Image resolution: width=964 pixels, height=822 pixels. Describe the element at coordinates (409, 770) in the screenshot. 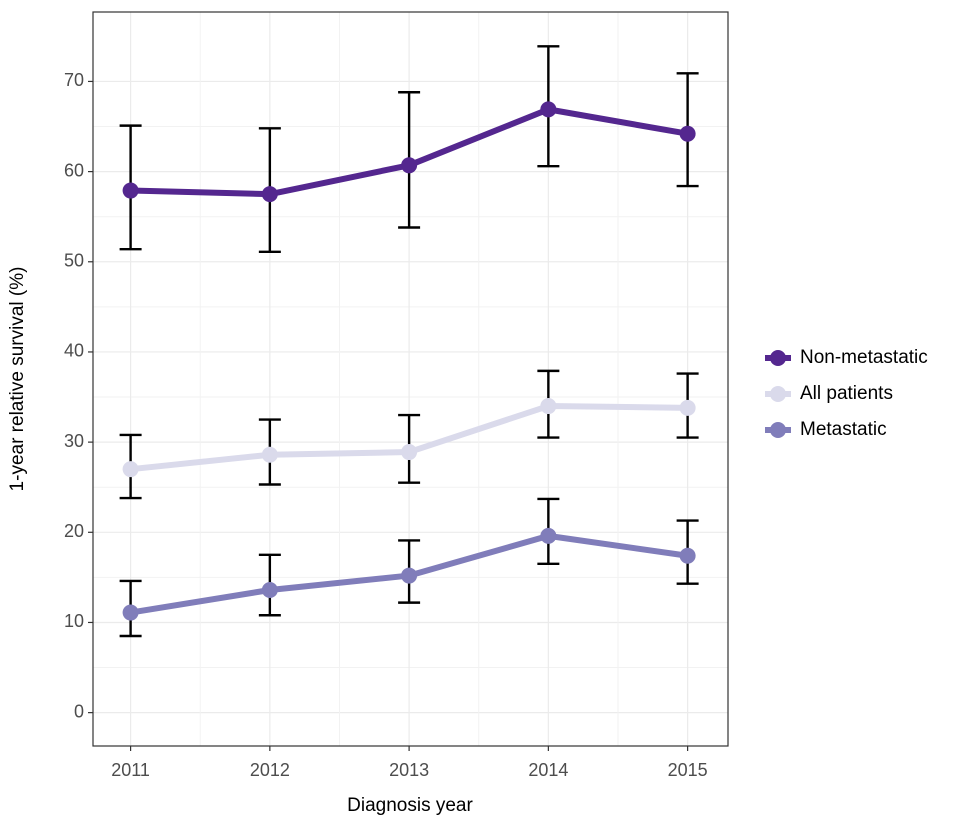

I see `x-tick-label: 2013` at that location.